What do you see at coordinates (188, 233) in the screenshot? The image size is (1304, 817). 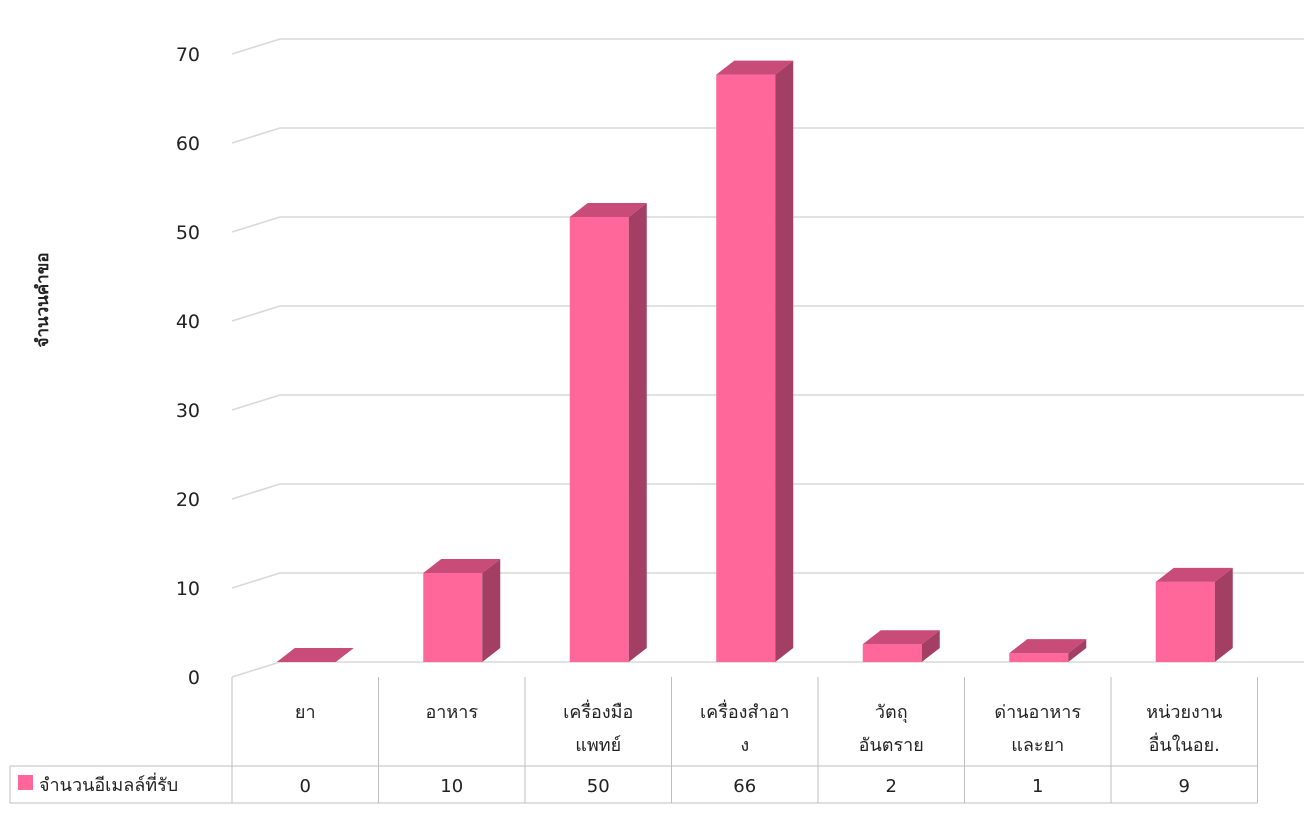 I see `y-tick-label: 50` at bounding box center [188, 233].